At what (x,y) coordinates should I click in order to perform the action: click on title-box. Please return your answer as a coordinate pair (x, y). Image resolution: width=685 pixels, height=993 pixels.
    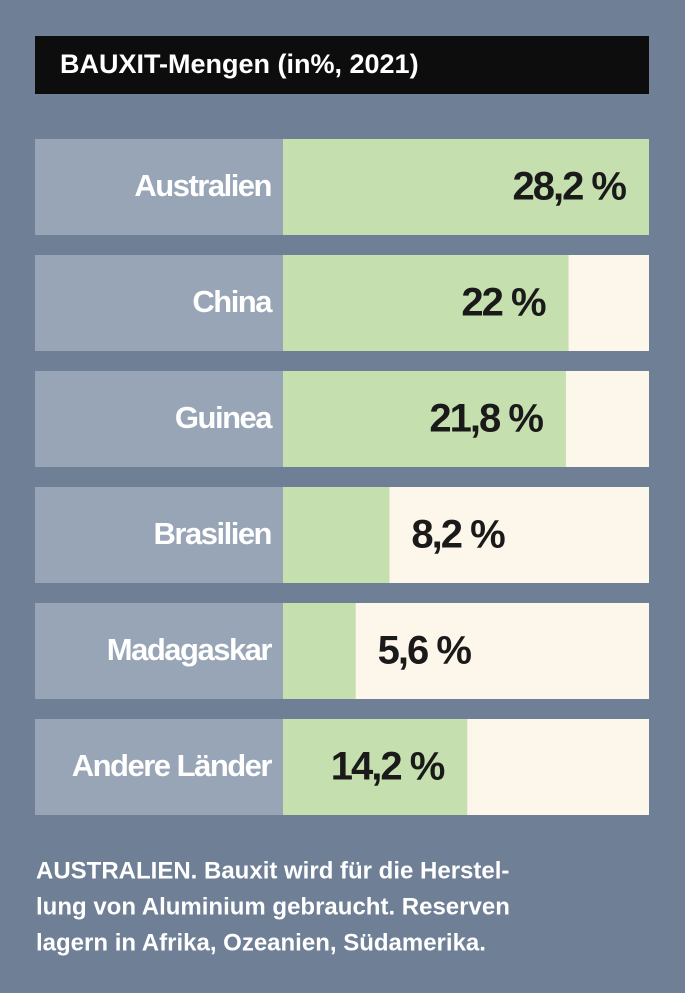
    Looking at the image, I should click on (342, 65).